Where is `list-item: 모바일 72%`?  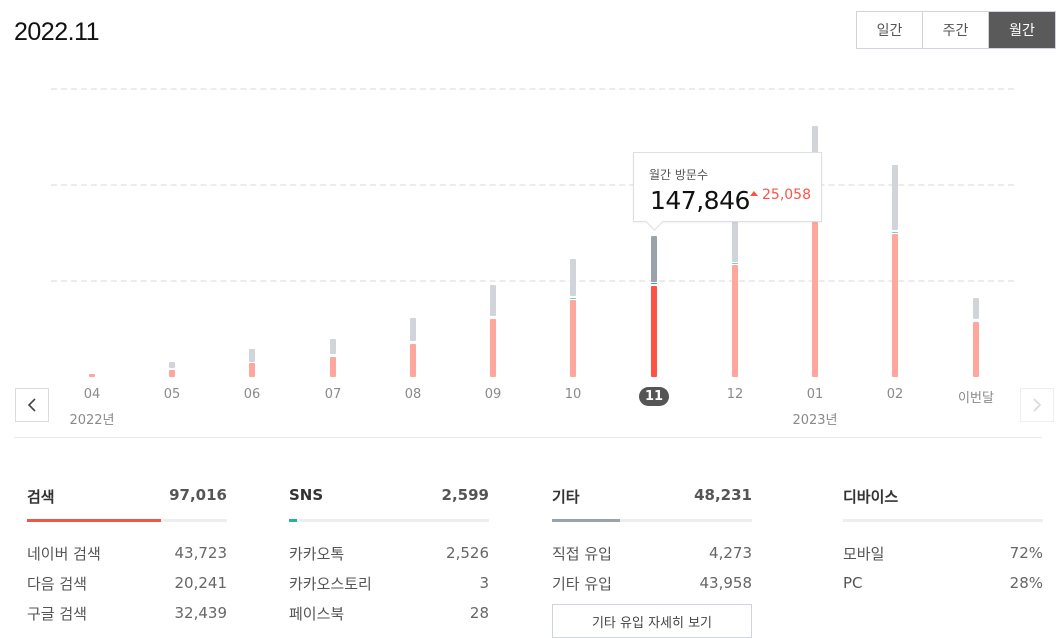 list-item: 모바일 72% is located at coordinates (943, 553).